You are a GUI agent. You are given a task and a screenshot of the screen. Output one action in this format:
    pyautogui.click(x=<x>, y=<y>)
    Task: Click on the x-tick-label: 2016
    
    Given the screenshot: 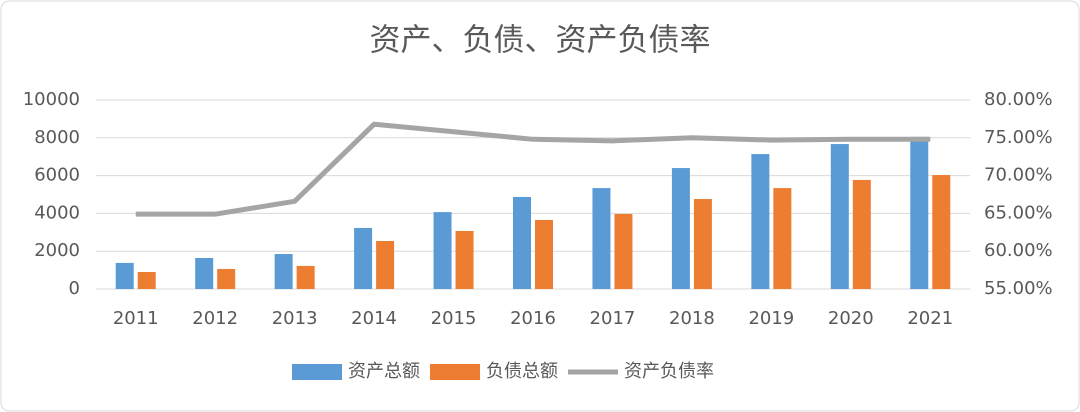 What is the action you would take?
    pyautogui.click(x=533, y=318)
    